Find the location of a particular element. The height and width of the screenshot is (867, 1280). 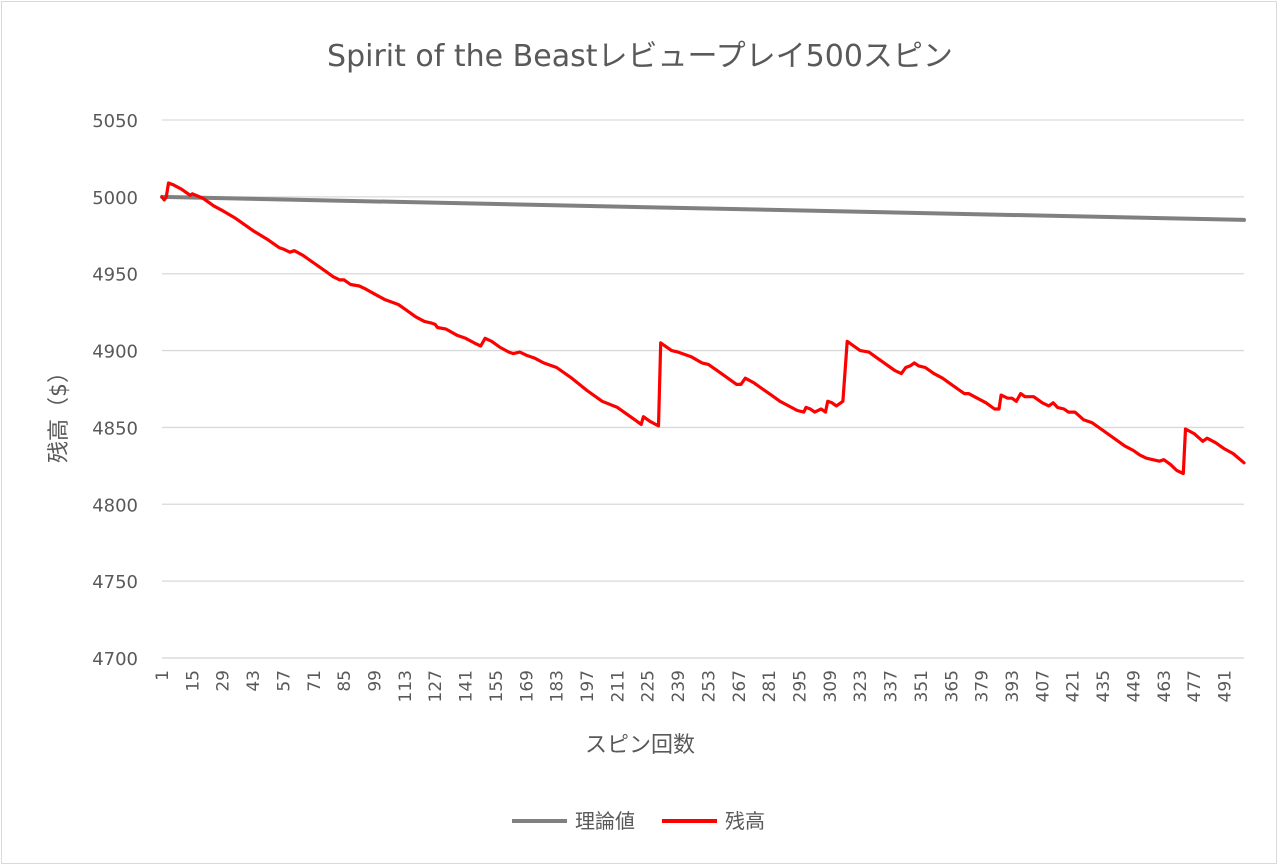

x-tick-label: 43 is located at coordinates (254, 681).